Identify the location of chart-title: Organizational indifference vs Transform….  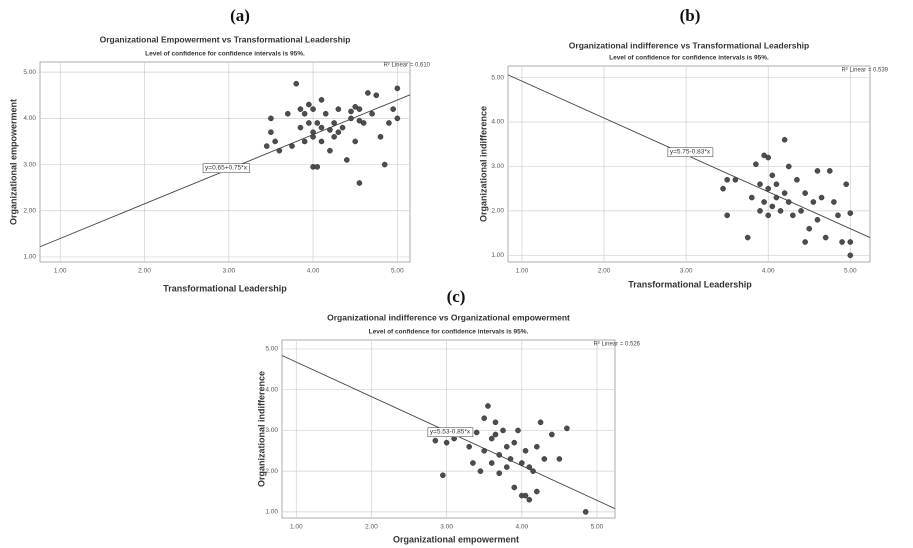
(689, 45).